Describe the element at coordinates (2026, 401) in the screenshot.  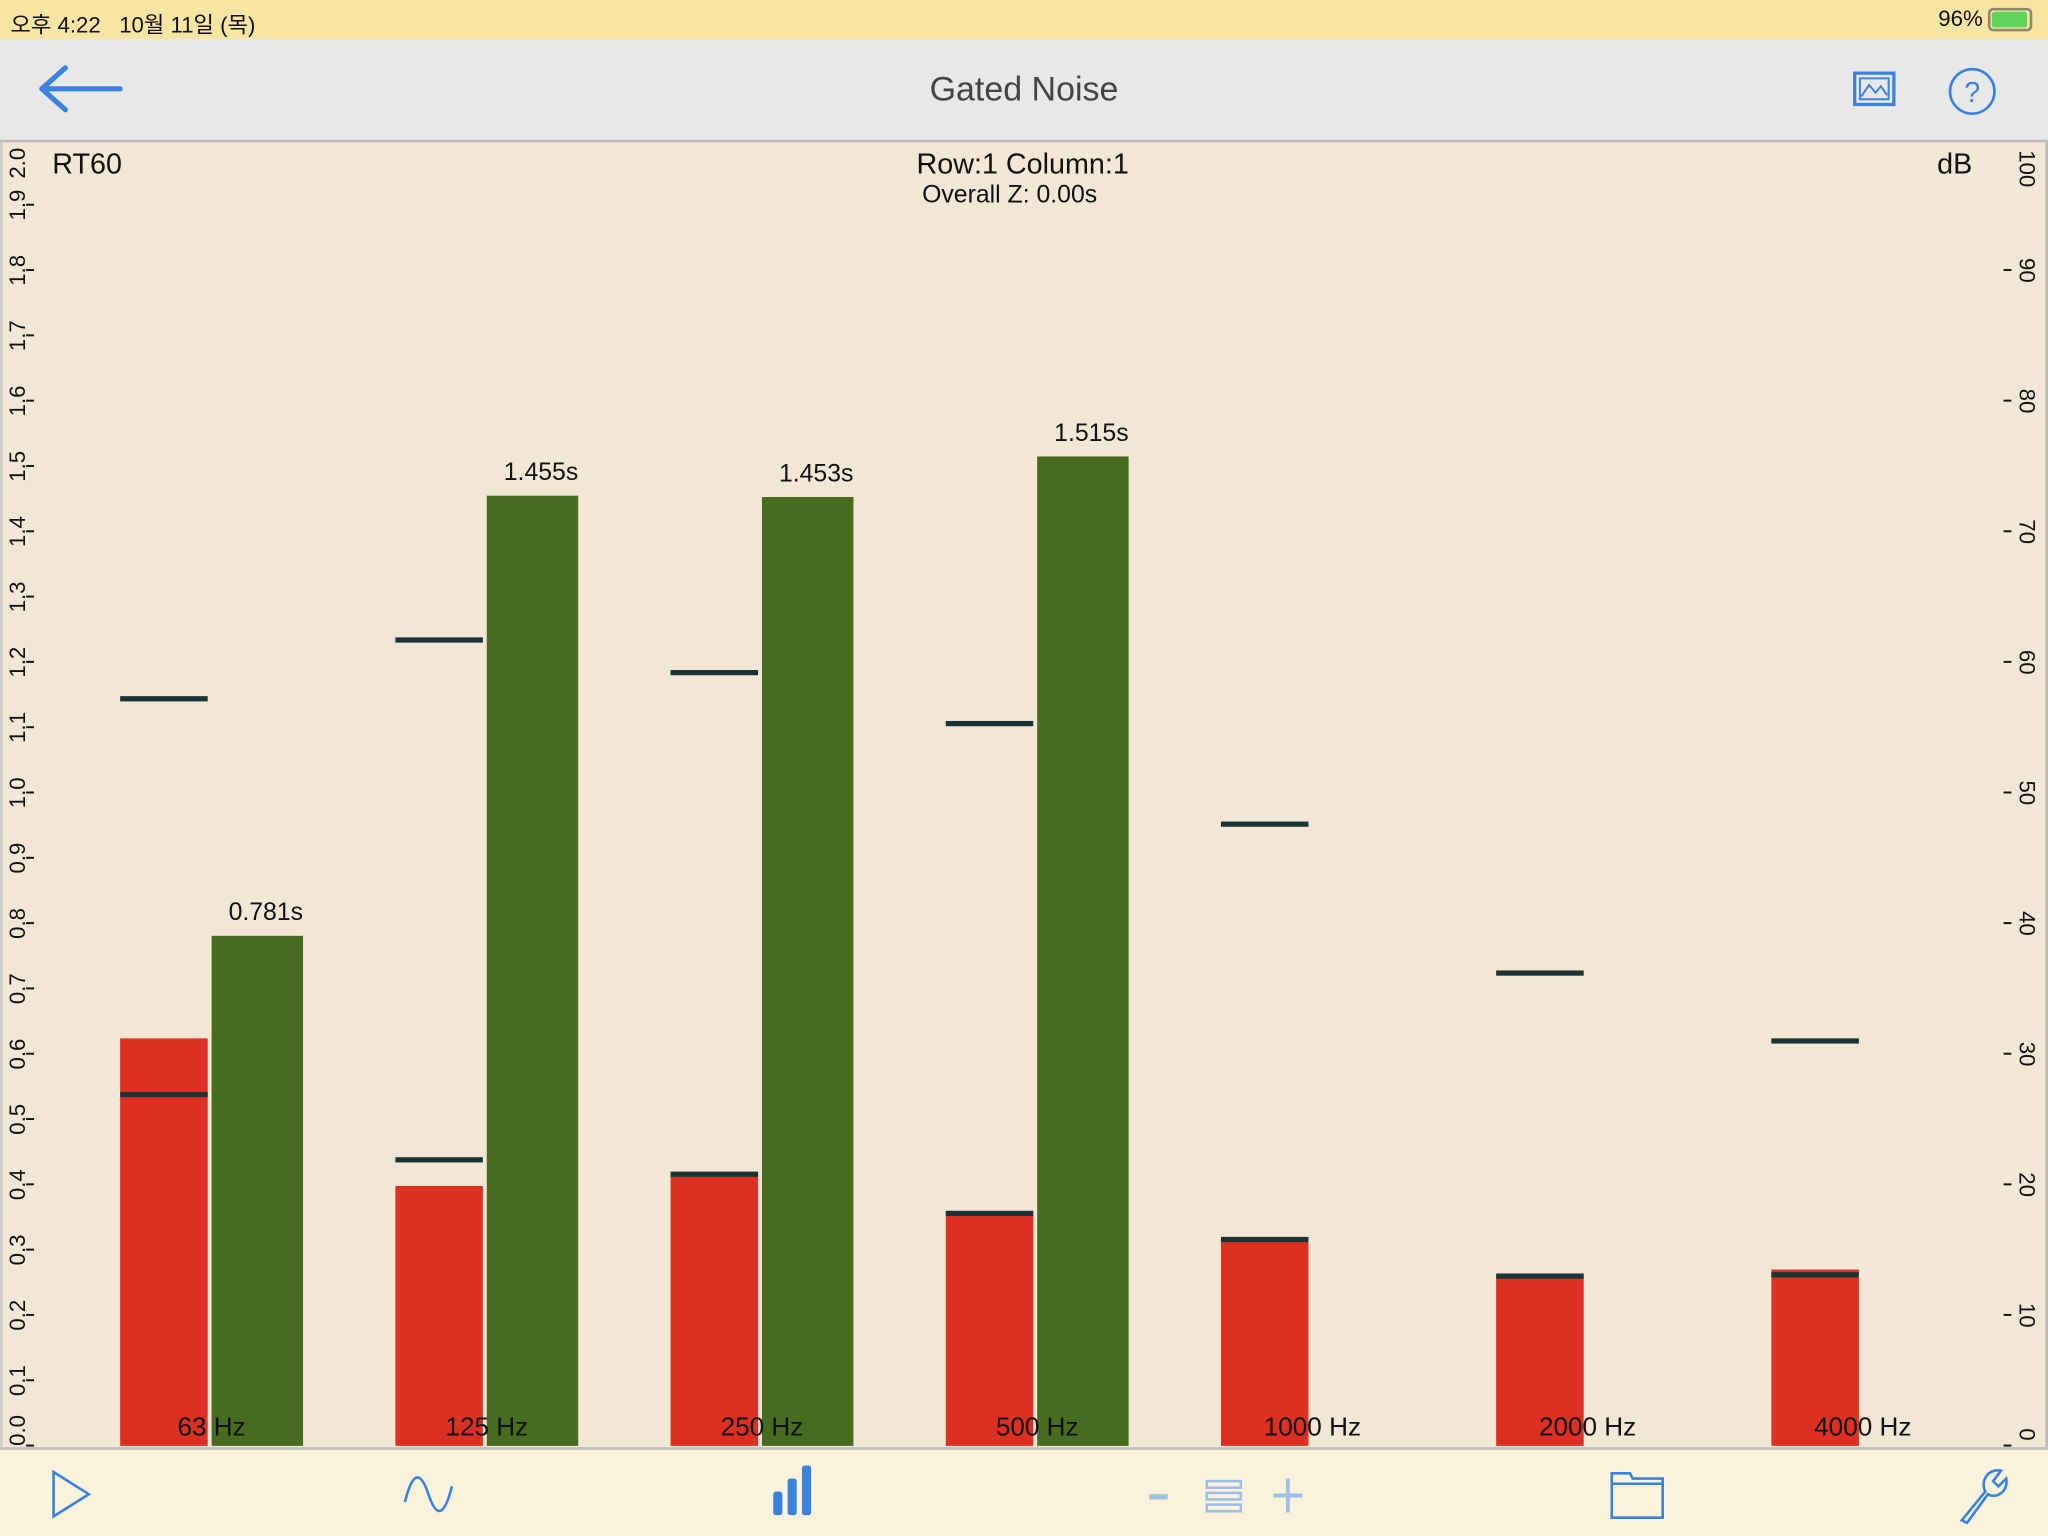
I see `right-tick-label: 80` at that location.